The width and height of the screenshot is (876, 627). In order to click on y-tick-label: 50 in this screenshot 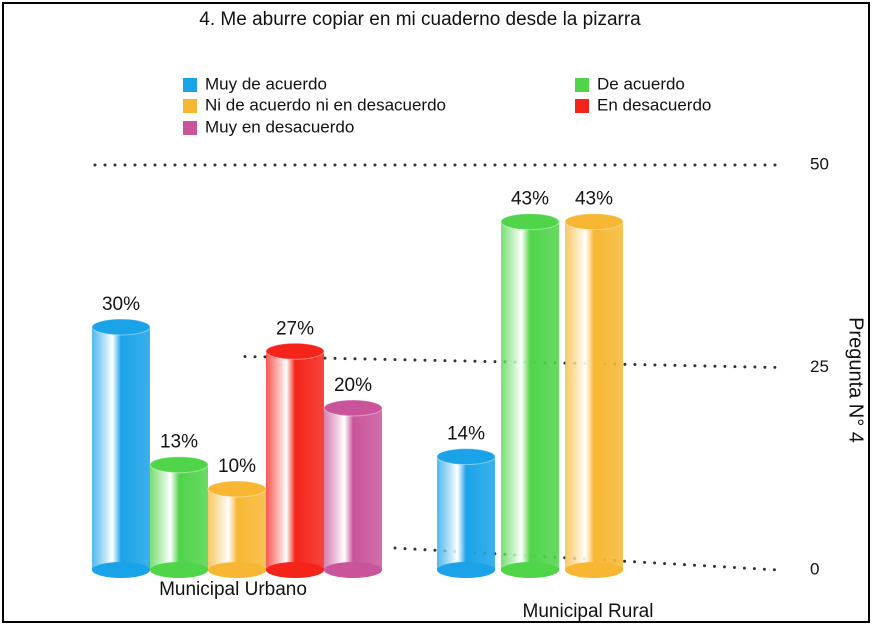, I will do `click(819, 163)`.